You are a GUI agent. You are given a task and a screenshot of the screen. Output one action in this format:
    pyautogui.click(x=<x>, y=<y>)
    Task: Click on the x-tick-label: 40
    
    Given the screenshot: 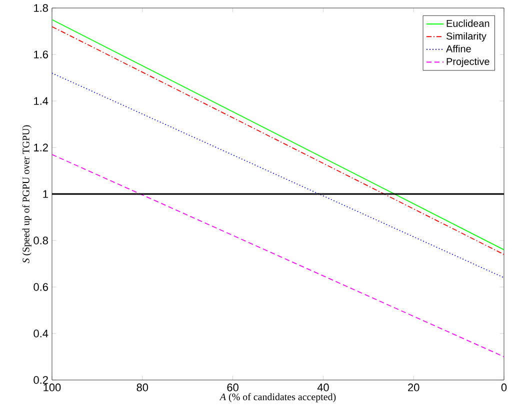 What is the action you would take?
    pyautogui.click(x=323, y=388)
    